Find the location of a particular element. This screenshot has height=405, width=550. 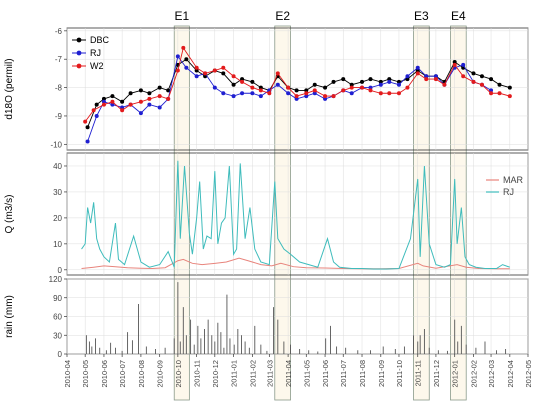

series-rain is located at coordinates (296, 318).